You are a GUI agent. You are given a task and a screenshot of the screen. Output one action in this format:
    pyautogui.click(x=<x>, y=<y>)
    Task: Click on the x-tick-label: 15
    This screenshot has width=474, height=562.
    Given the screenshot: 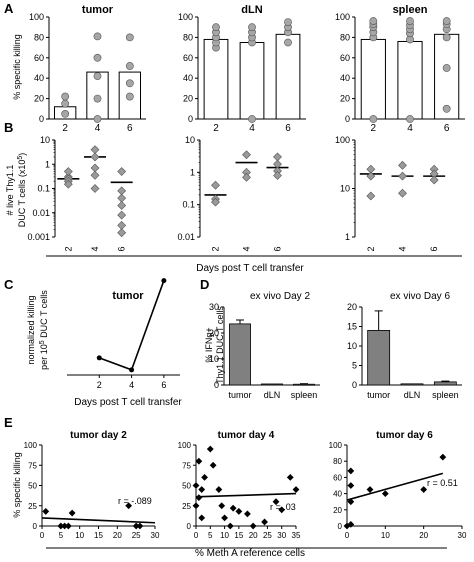 What is the action you would take?
    pyautogui.click(x=238, y=535)
    